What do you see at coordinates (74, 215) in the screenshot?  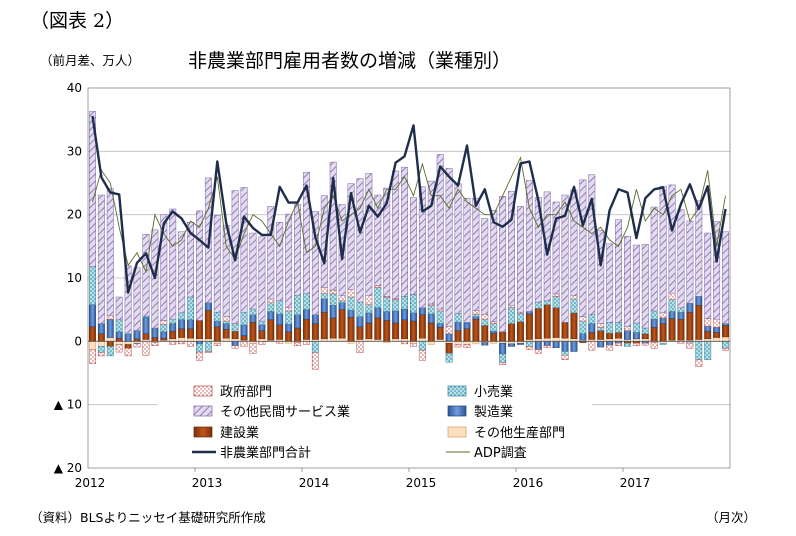 I see `y-tick-label: 20` at bounding box center [74, 215].